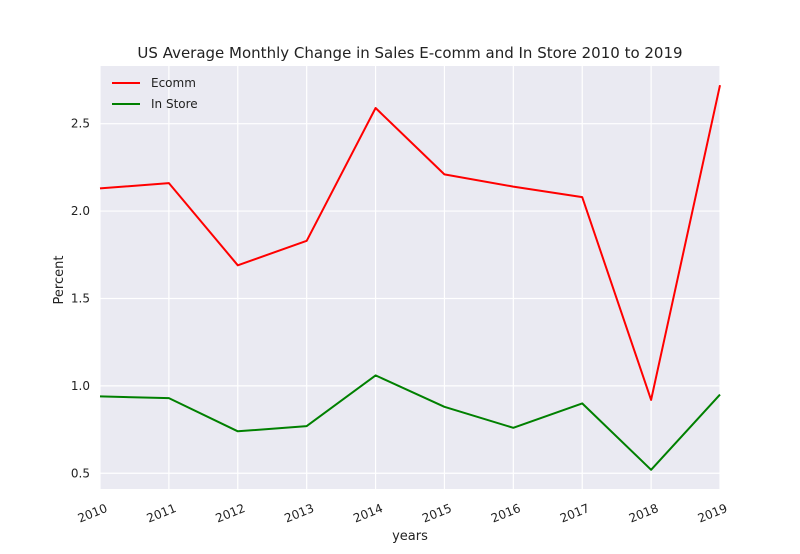 This screenshot has height=554, width=800. I want to click on y-tick-labels: 0.5 1.0 1.5 2.0 2.5, so click(80, 299).